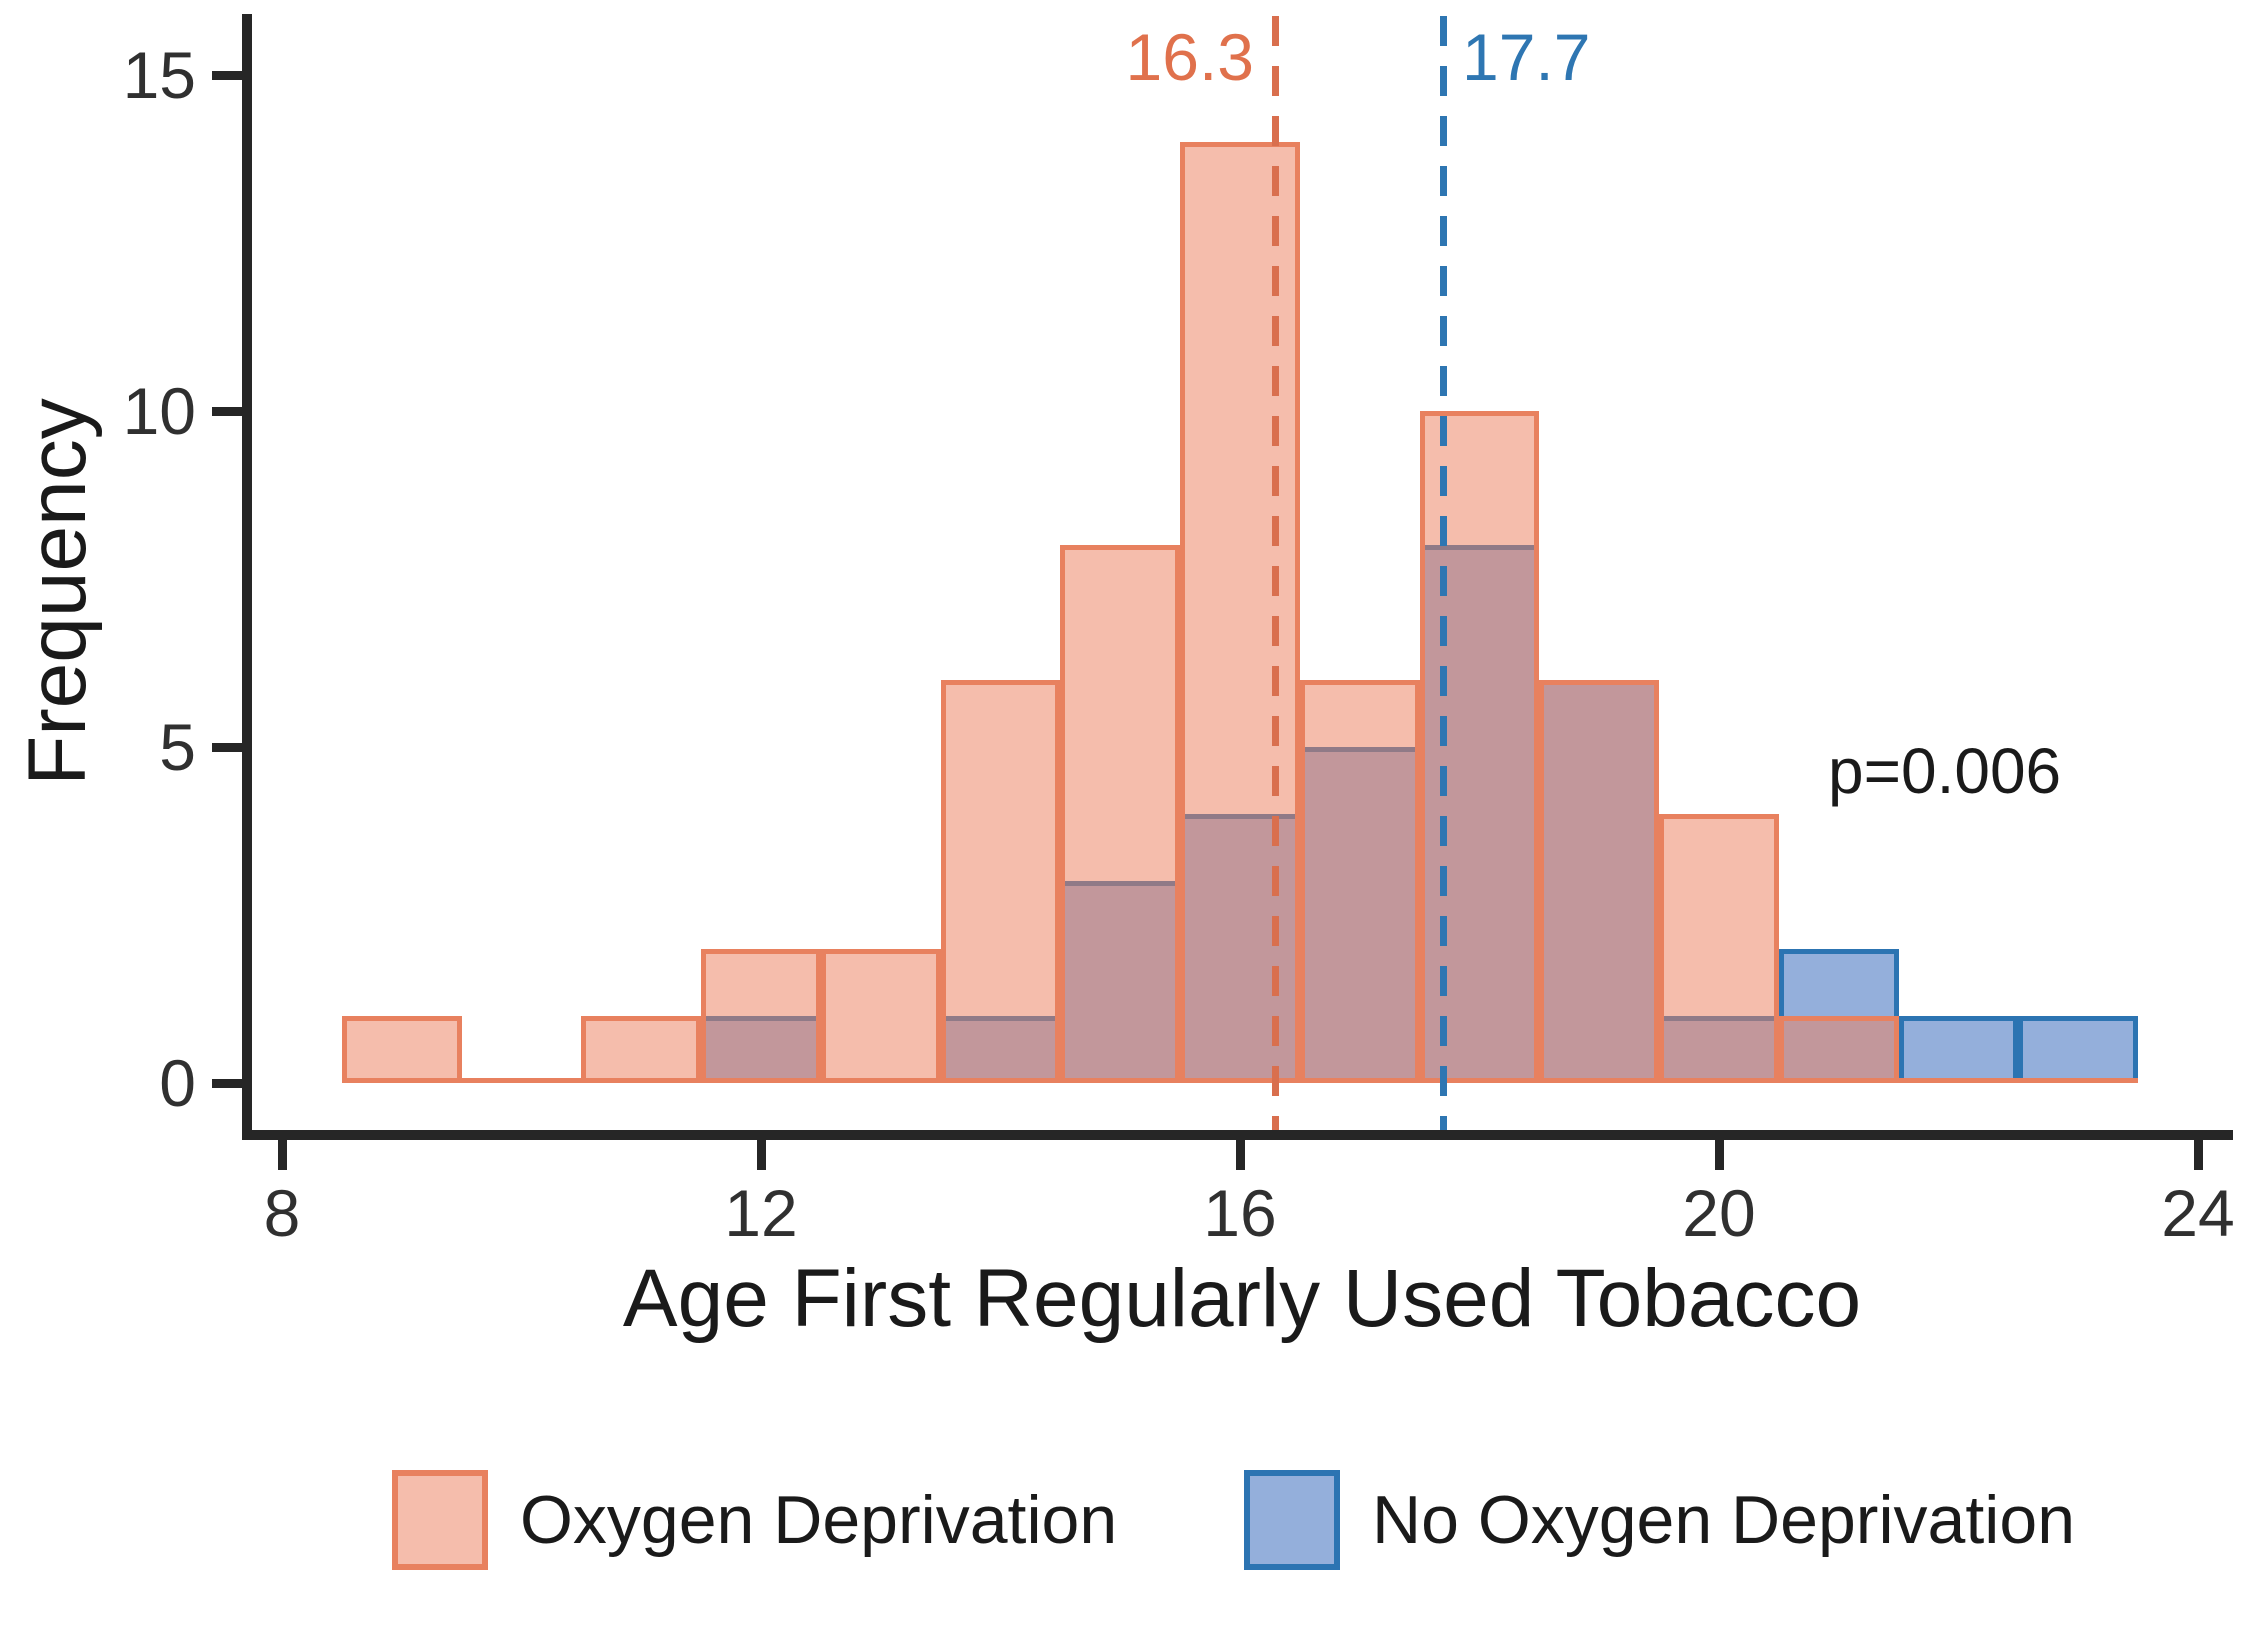  Describe the element at coordinates (1237, 1135) in the screenshot. I see `x-axis-line` at that location.